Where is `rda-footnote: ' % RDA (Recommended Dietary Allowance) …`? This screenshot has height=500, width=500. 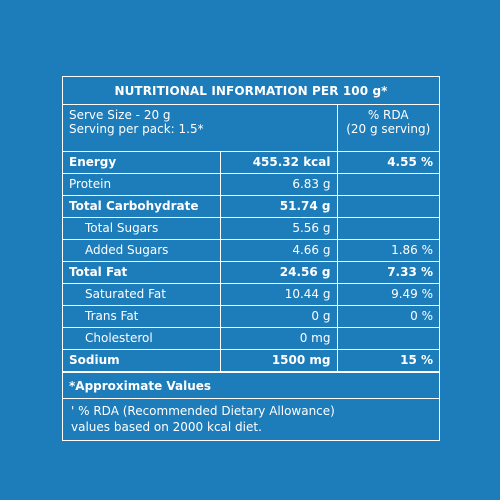
rda-footnote: ' % RDA (Recommended Dietary Allowance) … is located at coordinates (251, 419).